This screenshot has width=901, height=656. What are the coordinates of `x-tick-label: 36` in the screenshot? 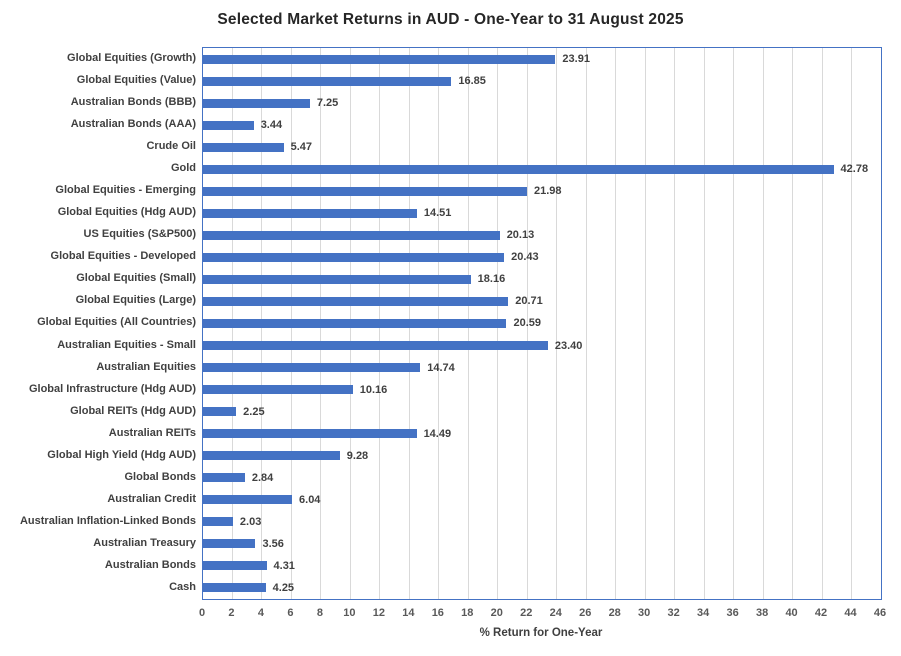 It's located at (732, 613).